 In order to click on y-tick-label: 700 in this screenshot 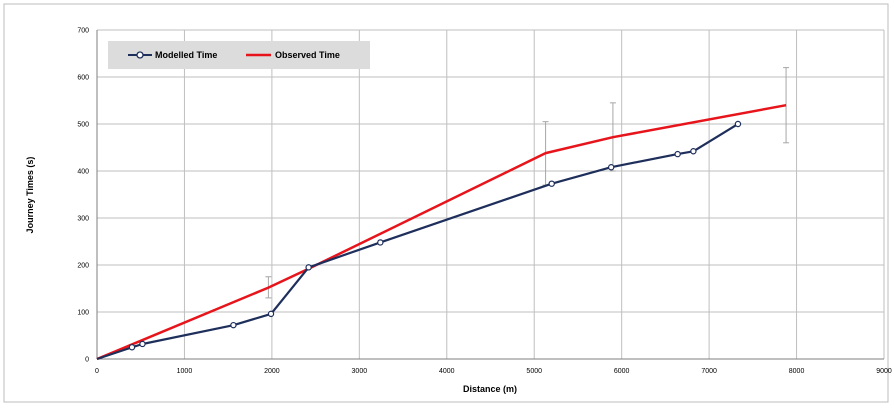, I will do `click(83, 31)`.